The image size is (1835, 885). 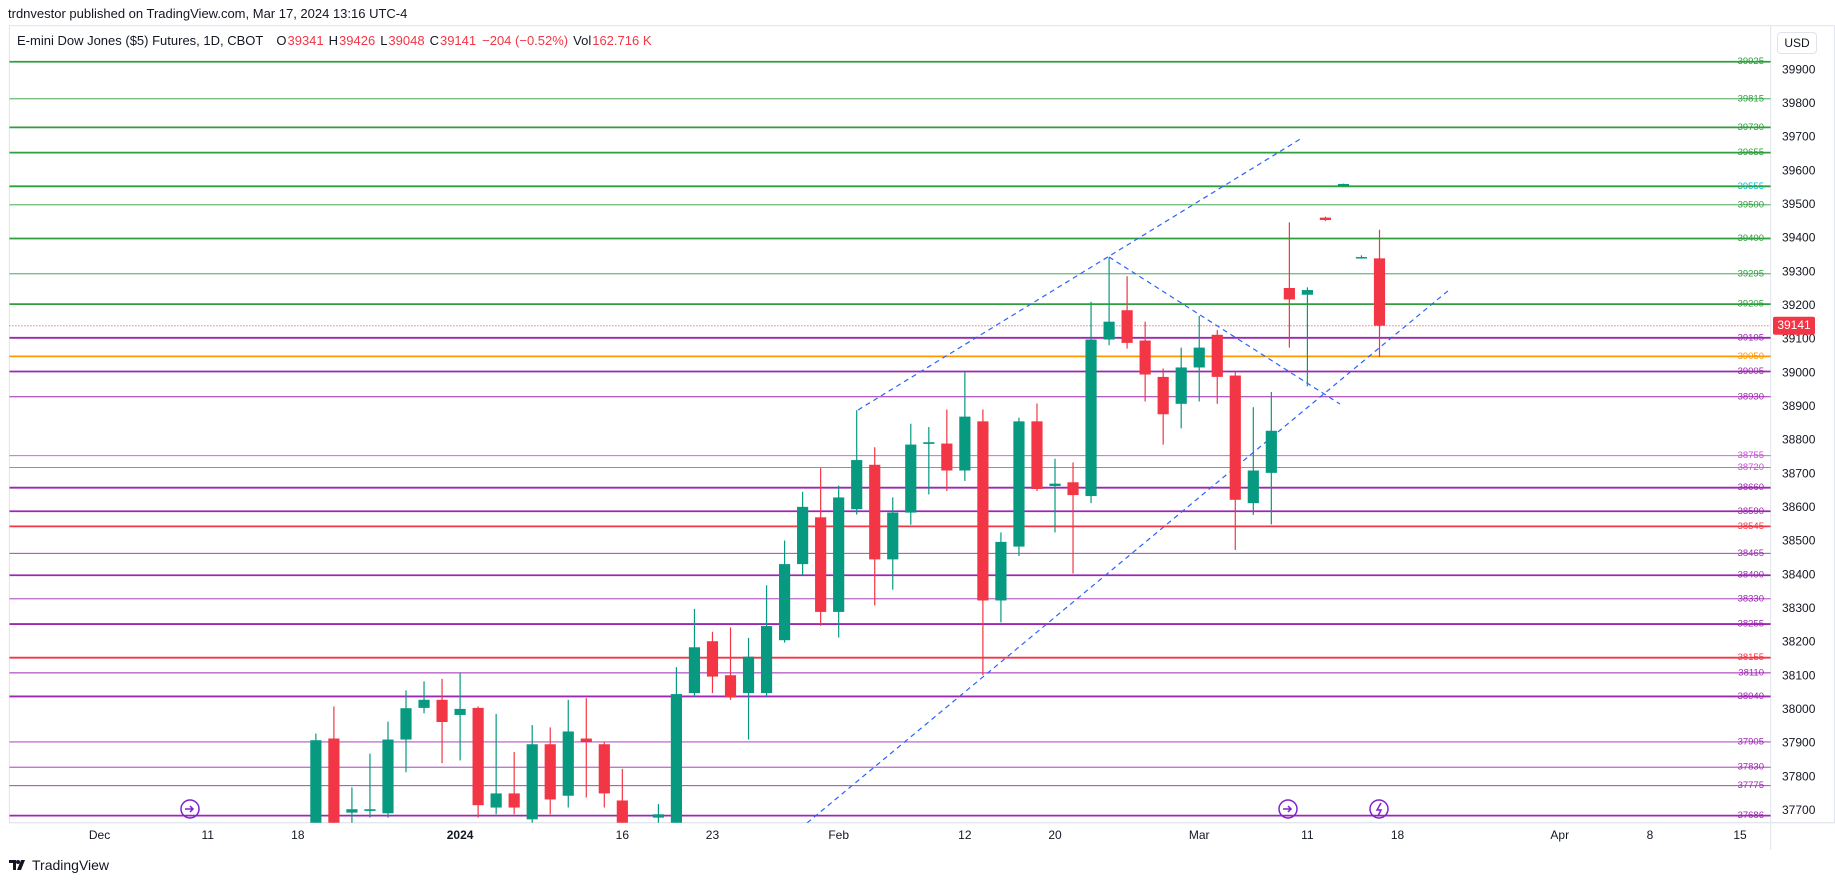 I want to click on event-icons, so click(x=784, y=809).